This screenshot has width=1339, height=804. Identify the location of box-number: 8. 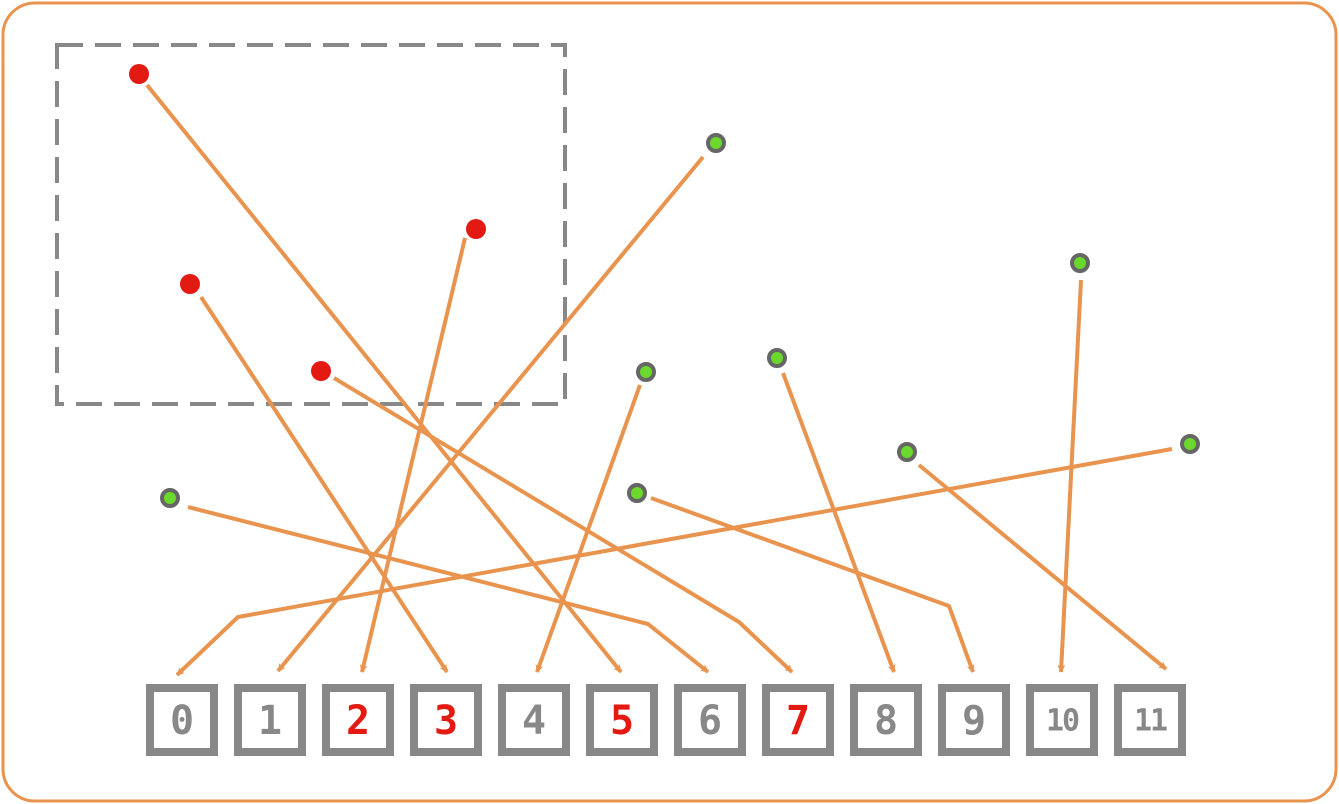
(886, 721).